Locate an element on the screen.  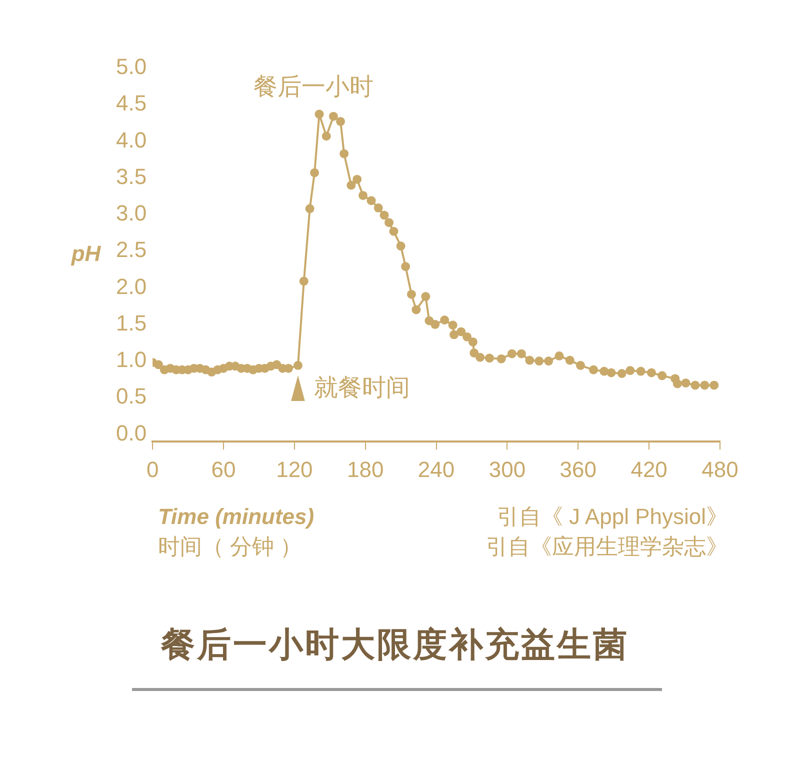
text: 引自《应用生理学杂志》 is located at coordinates (607, 547).